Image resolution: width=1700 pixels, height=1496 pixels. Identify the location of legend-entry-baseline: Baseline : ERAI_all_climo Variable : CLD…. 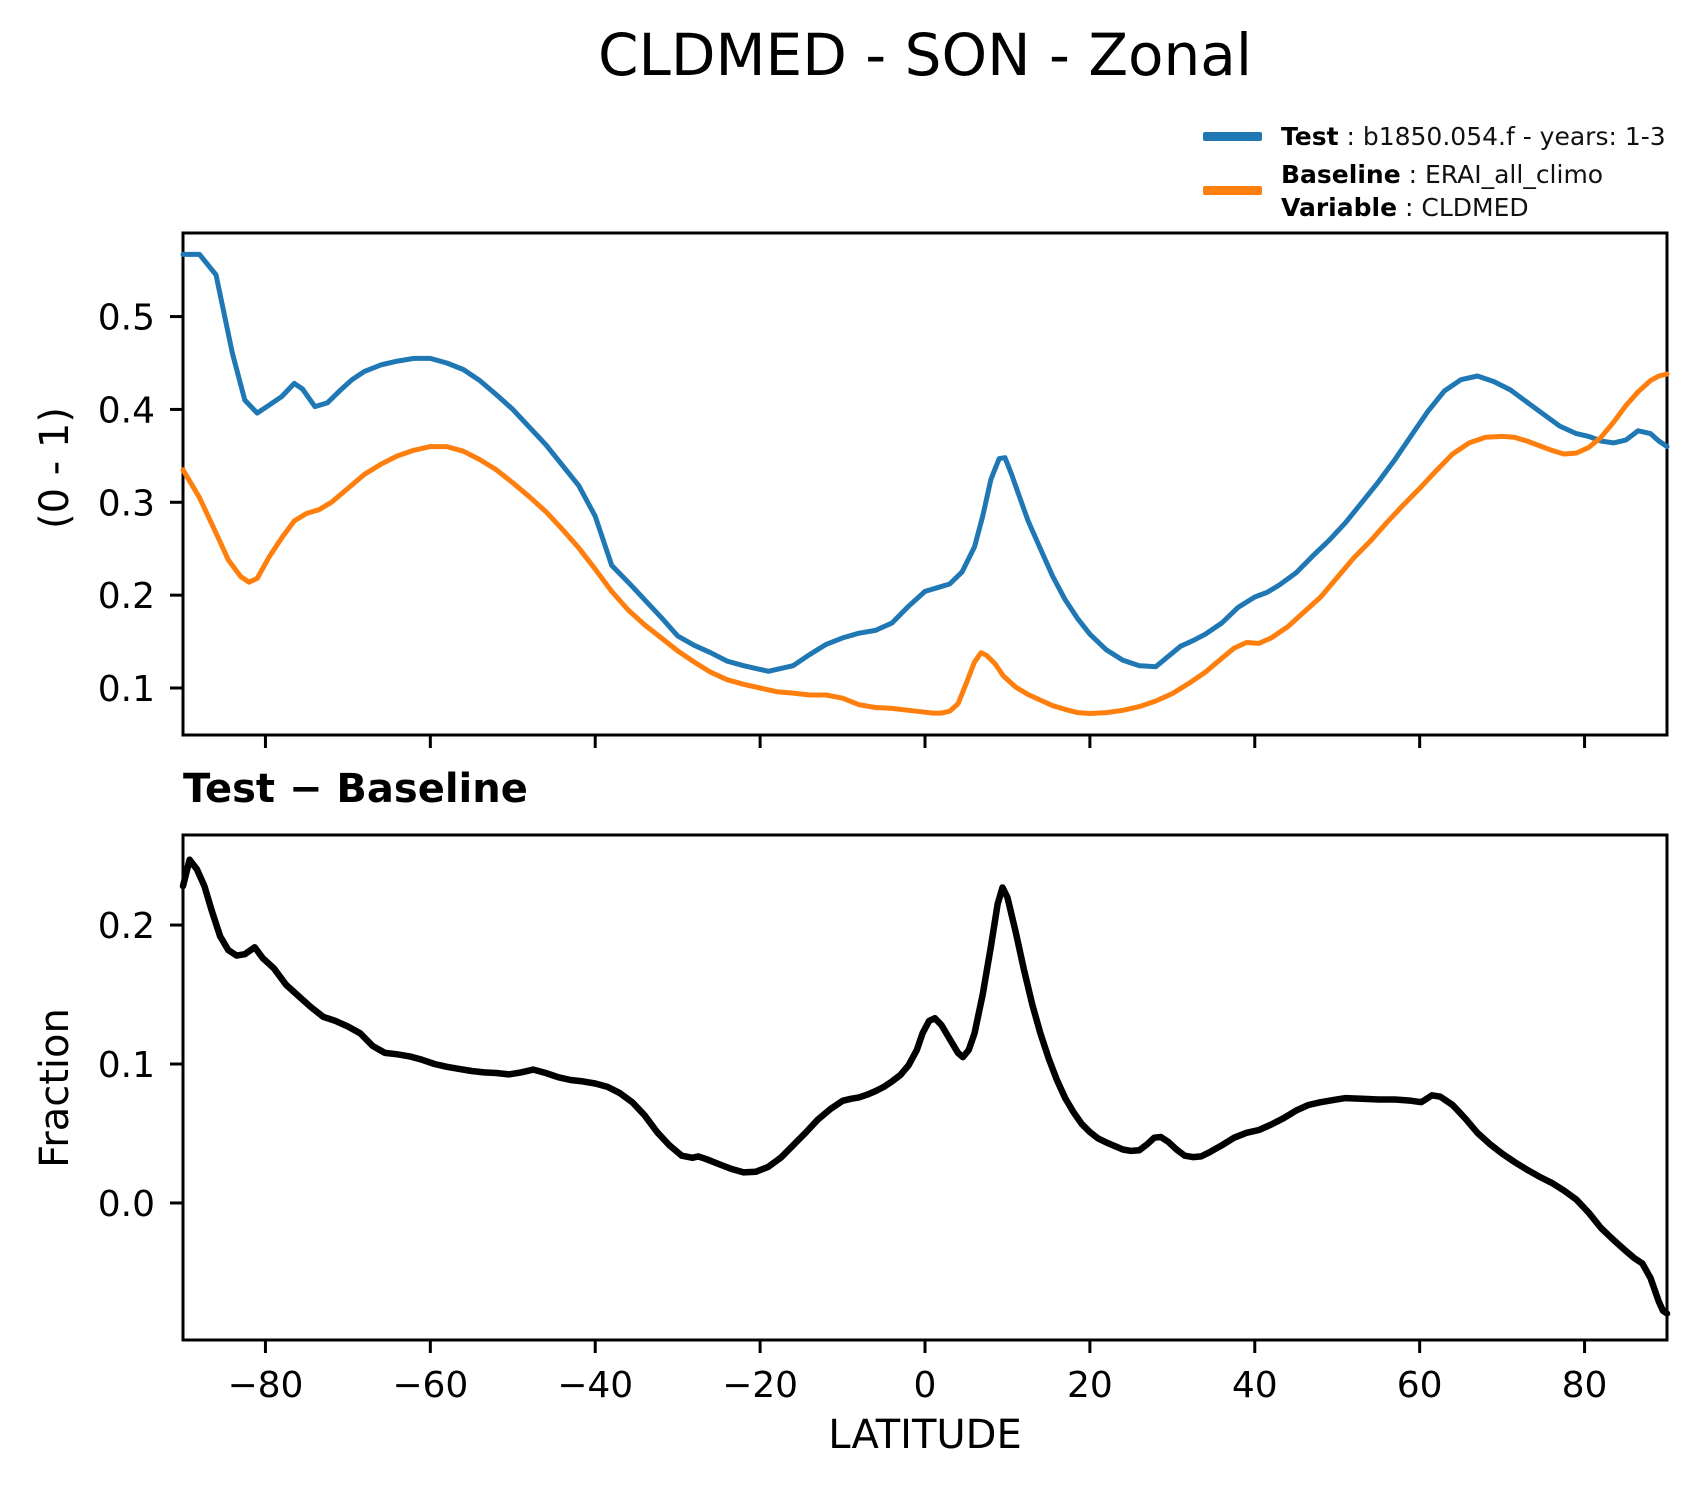
(1442, 191).